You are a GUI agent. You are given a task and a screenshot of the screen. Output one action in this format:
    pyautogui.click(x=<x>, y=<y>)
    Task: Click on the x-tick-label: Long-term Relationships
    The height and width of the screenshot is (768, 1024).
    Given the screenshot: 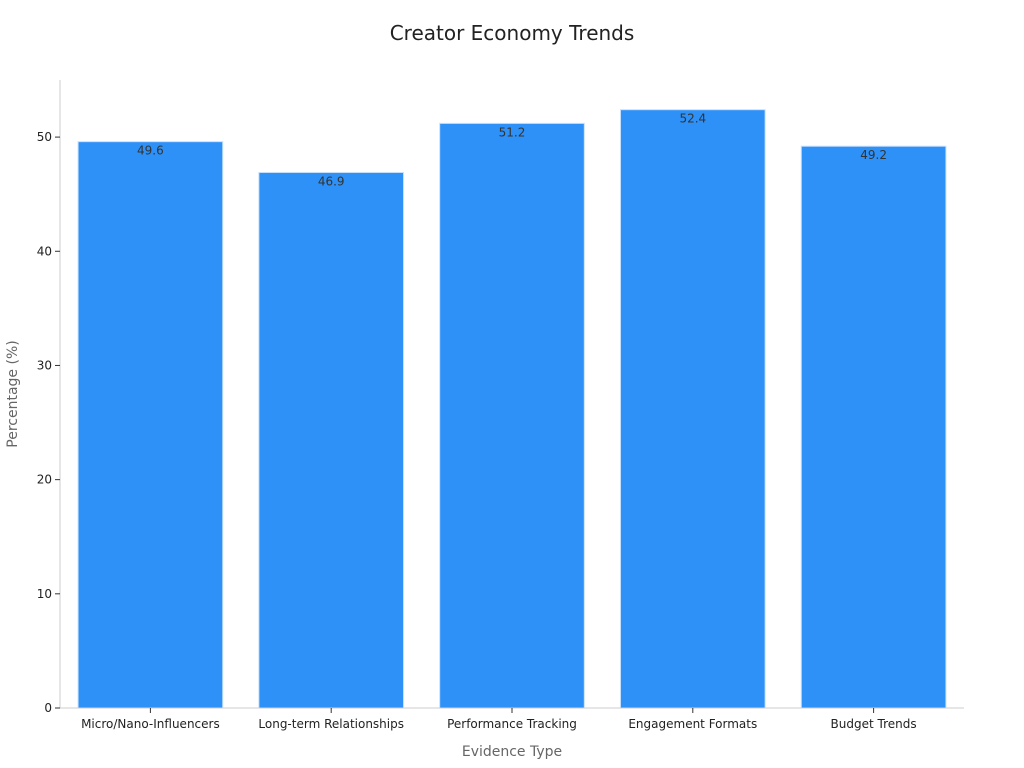 What is the action you would take?
    pyautogui.click(x=331, y=724)
    